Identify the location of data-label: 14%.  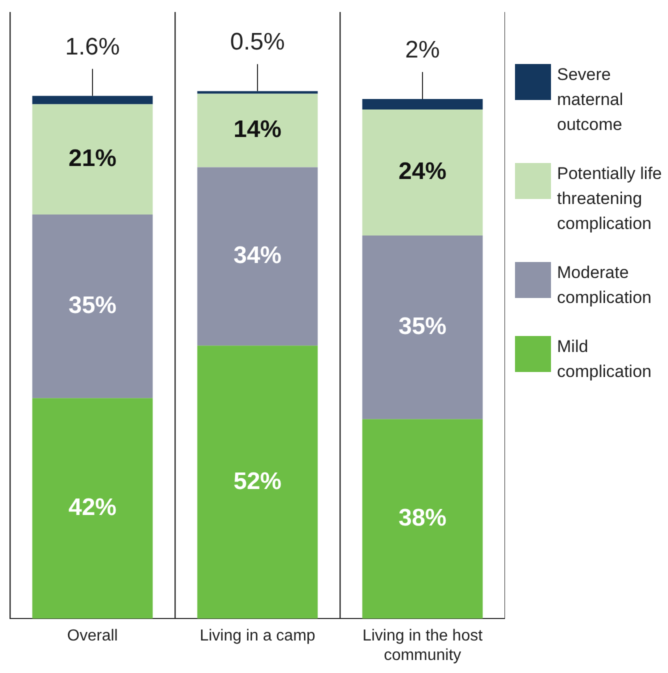
(257, 130).